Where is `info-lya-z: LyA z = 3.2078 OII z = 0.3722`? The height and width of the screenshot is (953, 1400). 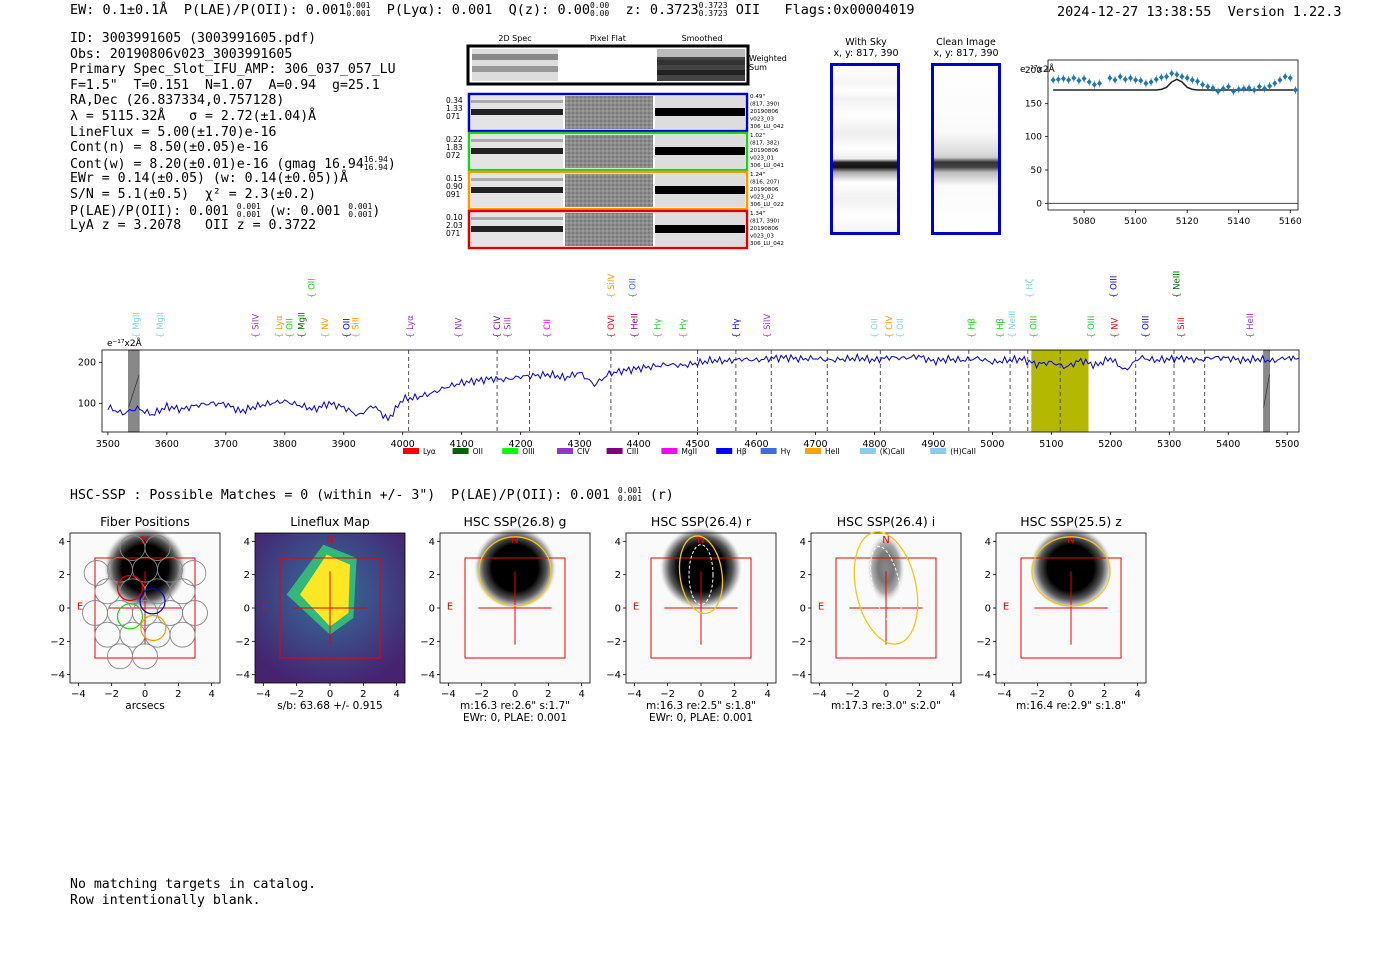 info-lya-z: LyA z = 3.2078 OII z = 0.3722 is located at coordinates (193, 226).